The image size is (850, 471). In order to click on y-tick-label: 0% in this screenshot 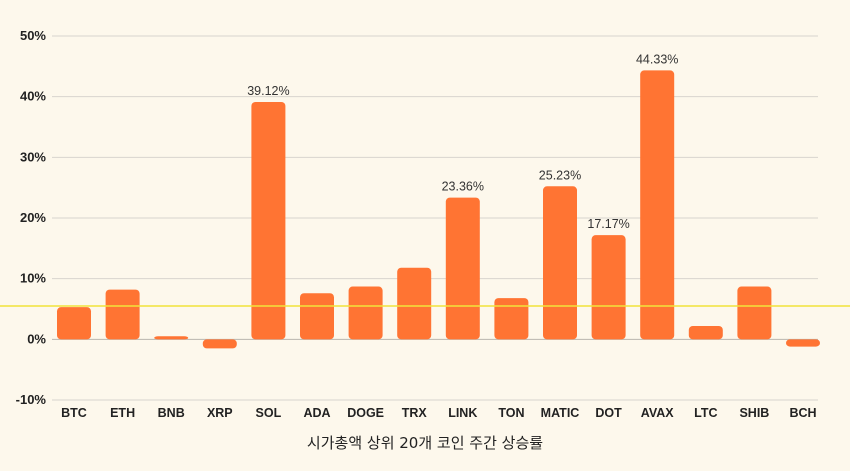, I will do `click(36, 338)`.